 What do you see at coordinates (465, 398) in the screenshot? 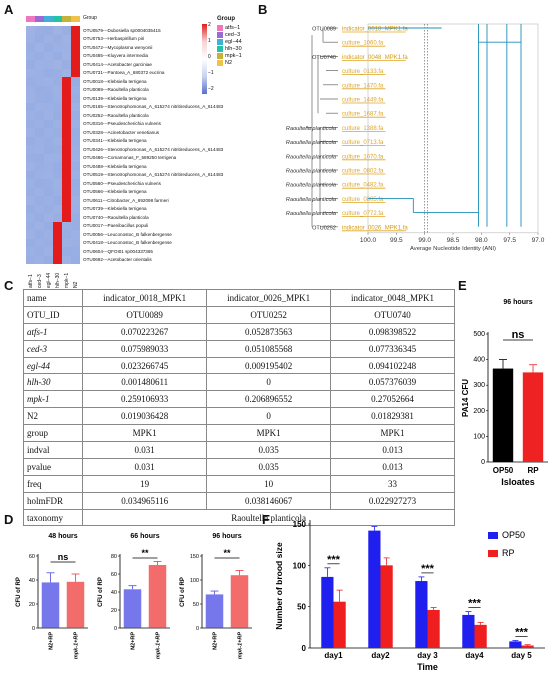
I see `y-axis-label: PA14 CFU` at bounding box center [465, 398].